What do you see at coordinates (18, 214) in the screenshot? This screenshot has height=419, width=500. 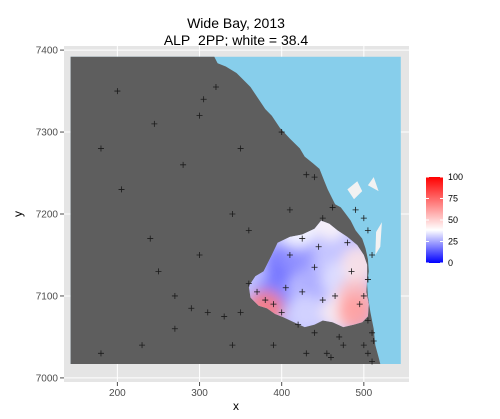 I see `y-axis-title: y` at bounding box center [18, 214].